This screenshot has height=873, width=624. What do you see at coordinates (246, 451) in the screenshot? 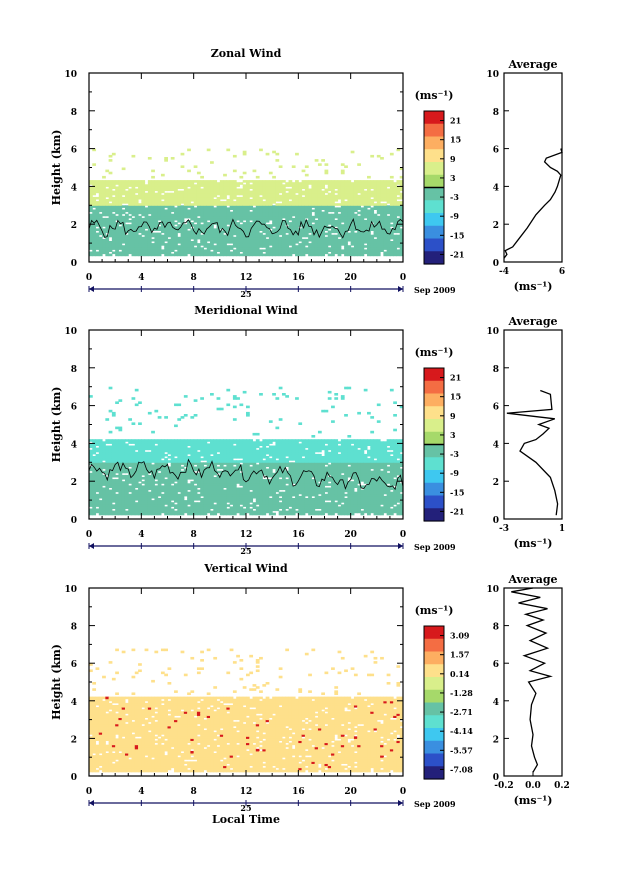
I see `meridional-heatmap-field` at bounding box center [246, 451].